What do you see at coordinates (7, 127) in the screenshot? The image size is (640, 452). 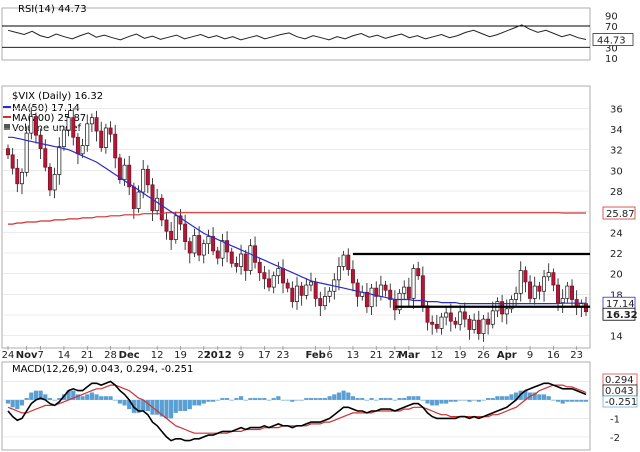 I see `legend-volume-swatch` at bounding box center [7, 127].